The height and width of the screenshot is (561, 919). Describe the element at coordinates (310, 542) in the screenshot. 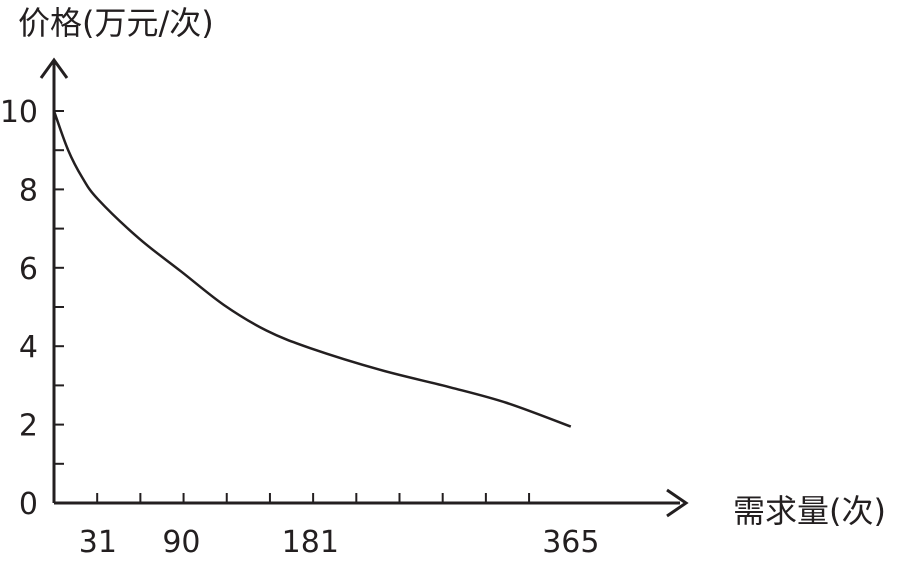

I see `x-tick-label-181: 181` at that location.